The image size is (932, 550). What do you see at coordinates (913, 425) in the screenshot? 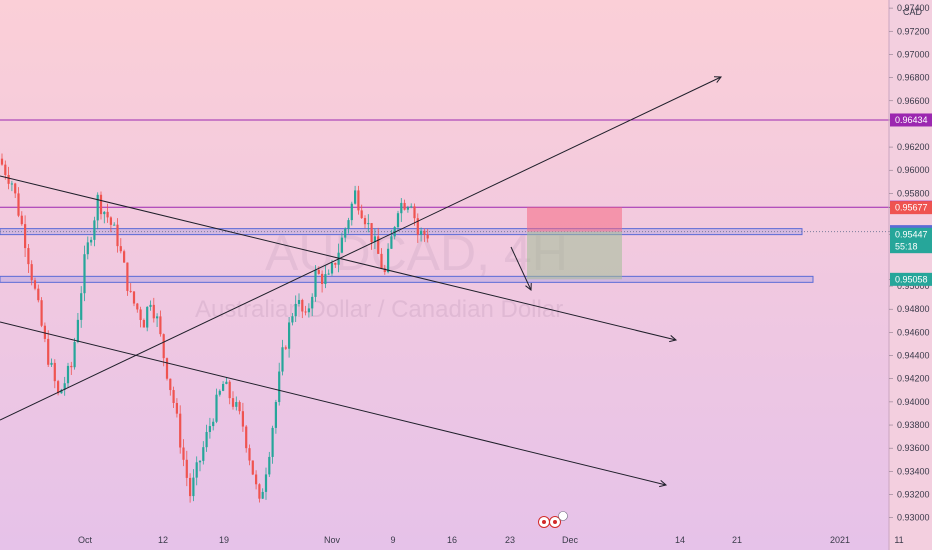
I see `y-tick-label-20: 0.93800` at bounding box center [913, 425].